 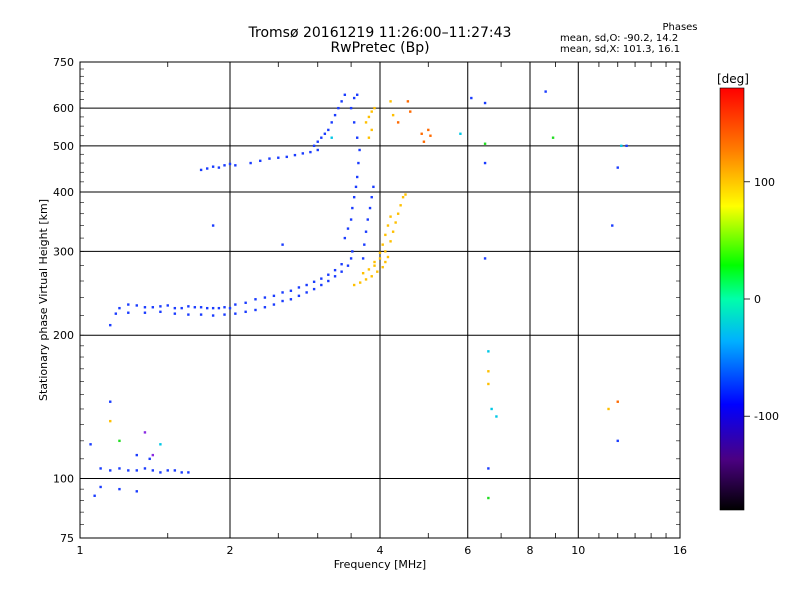 What do you see at coordinates (467, 550) in the screenshot?
I see `x-tick-label: 6` at bounding box center [467, 550].